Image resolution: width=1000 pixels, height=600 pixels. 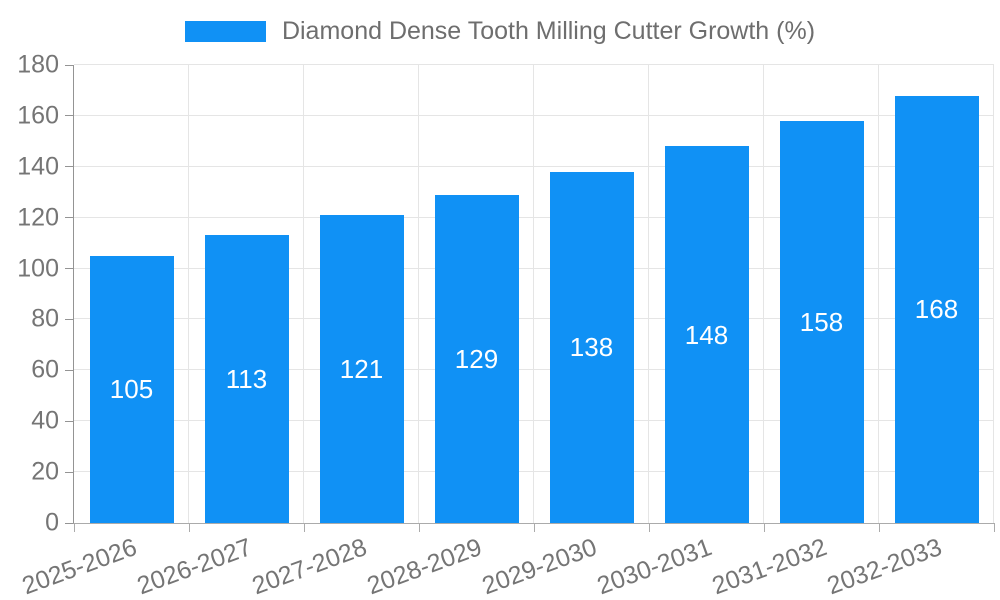 I want to click on x-axis-tick-label: 2032-2033, so click(x=884, y=566).